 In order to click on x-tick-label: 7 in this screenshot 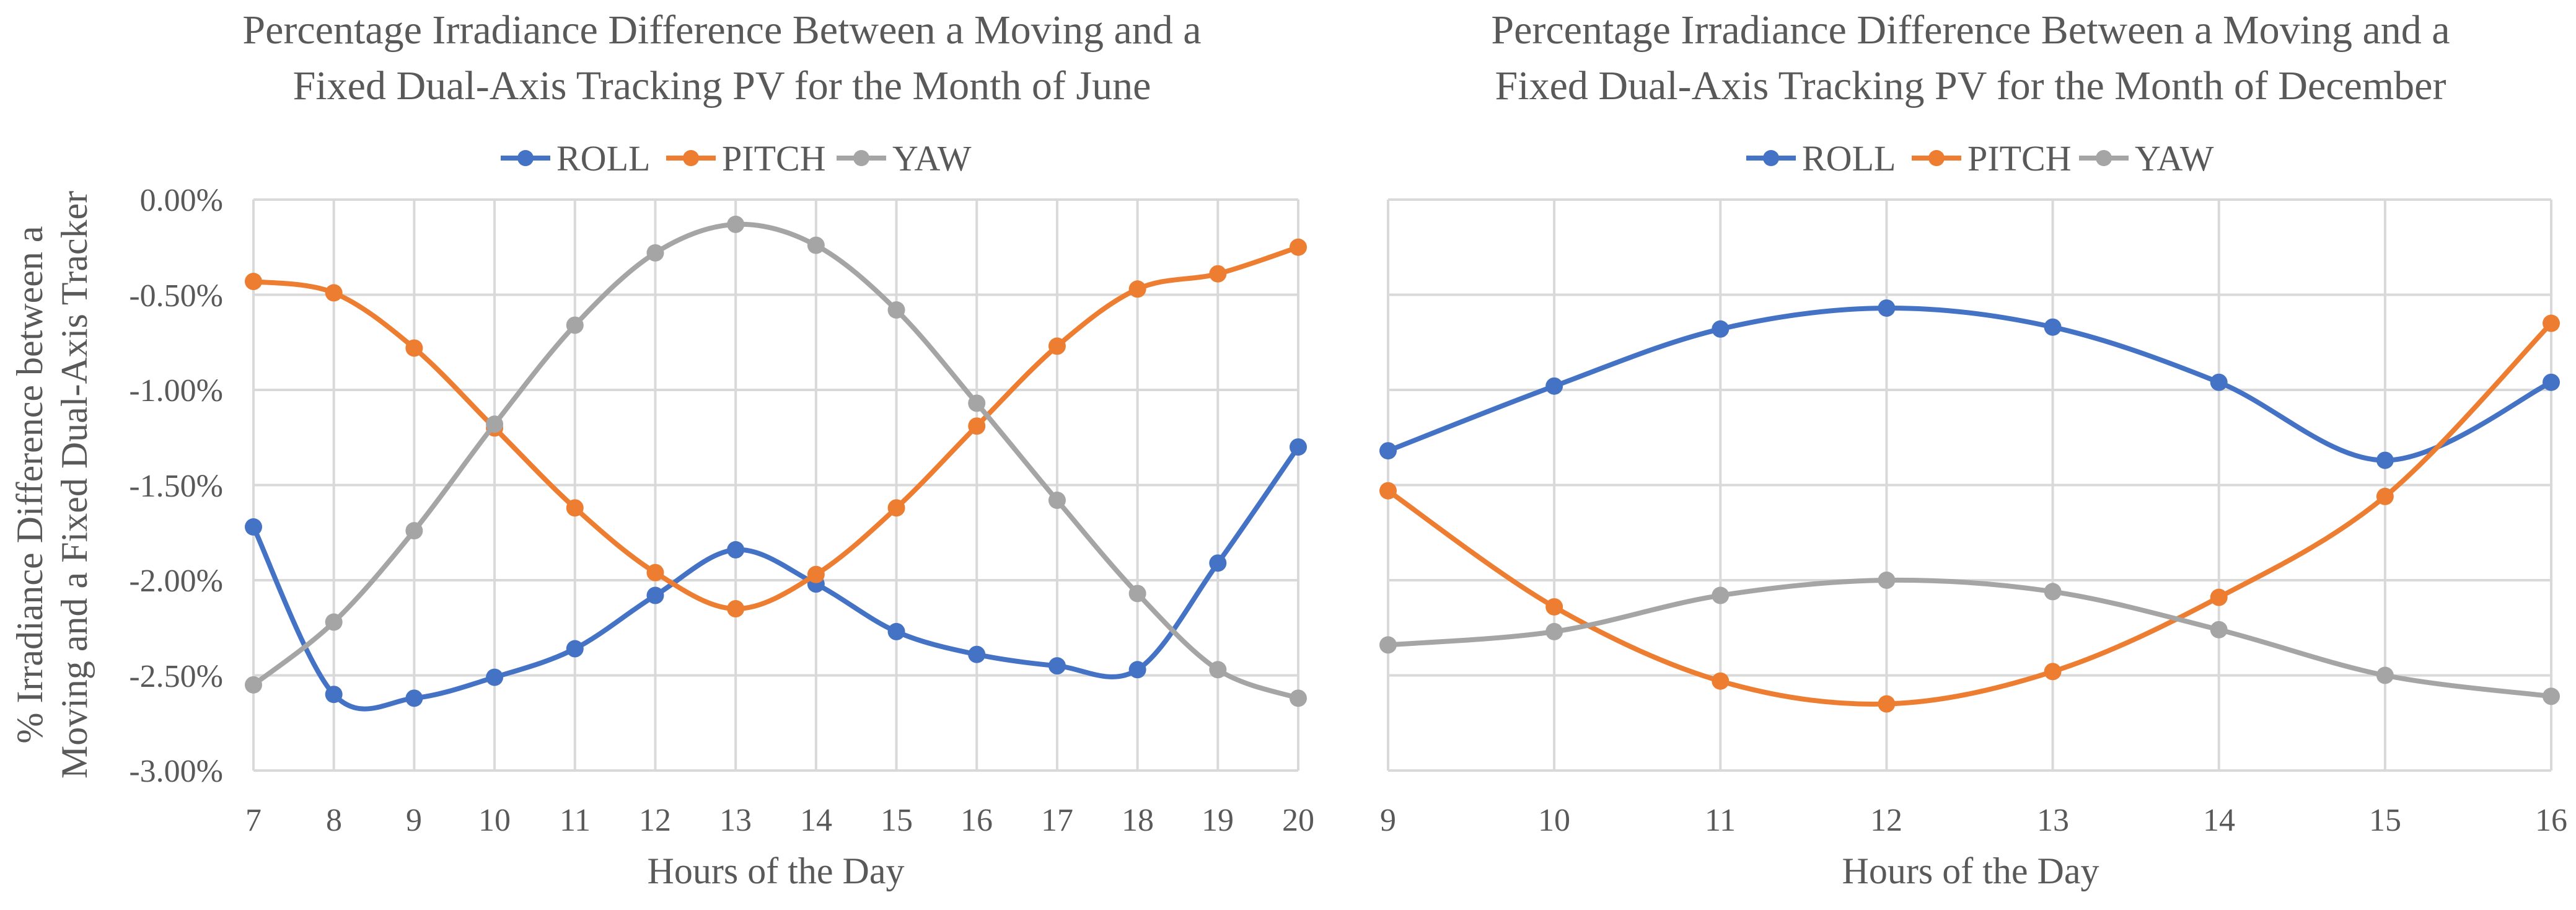, I will do `click(254, 820)`.